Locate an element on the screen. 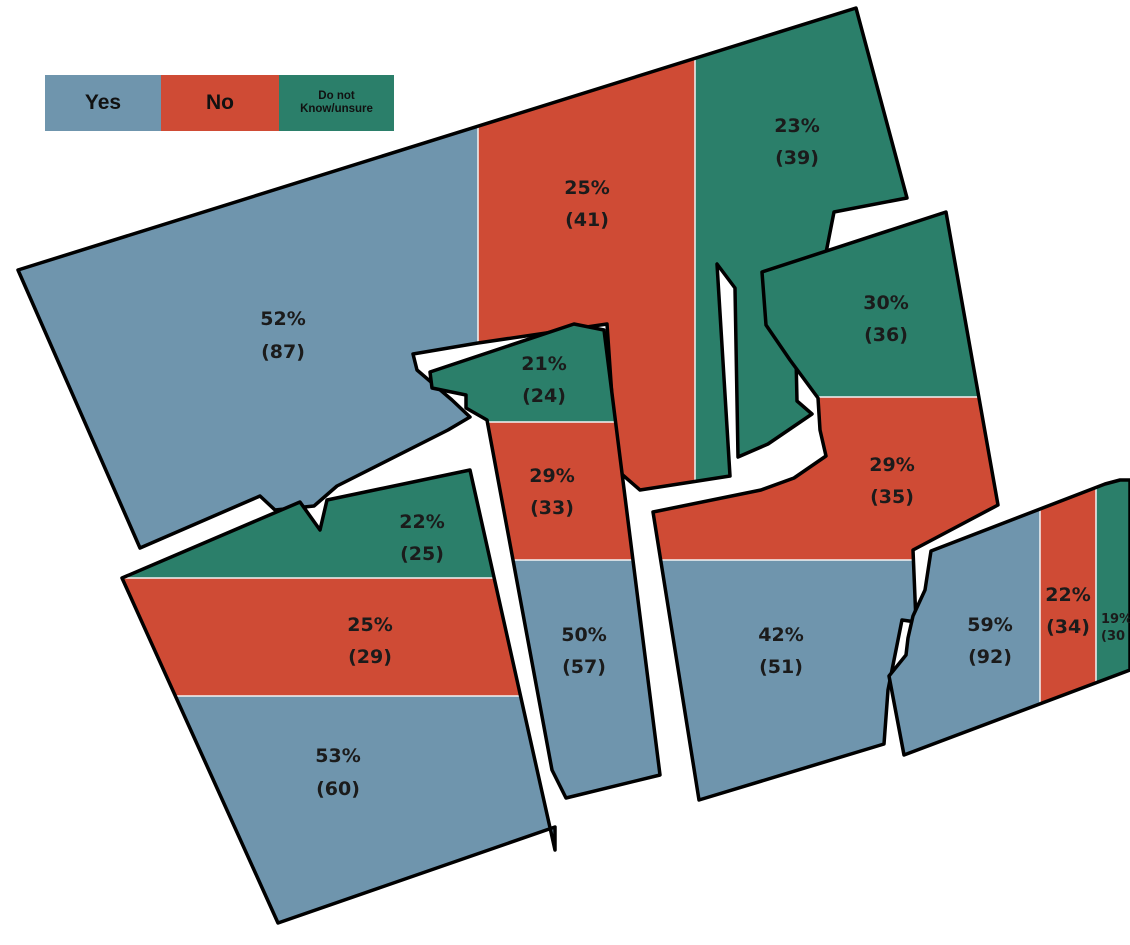  legend-unsure: Do not Know/unsure is located at coordinates (336, 103).